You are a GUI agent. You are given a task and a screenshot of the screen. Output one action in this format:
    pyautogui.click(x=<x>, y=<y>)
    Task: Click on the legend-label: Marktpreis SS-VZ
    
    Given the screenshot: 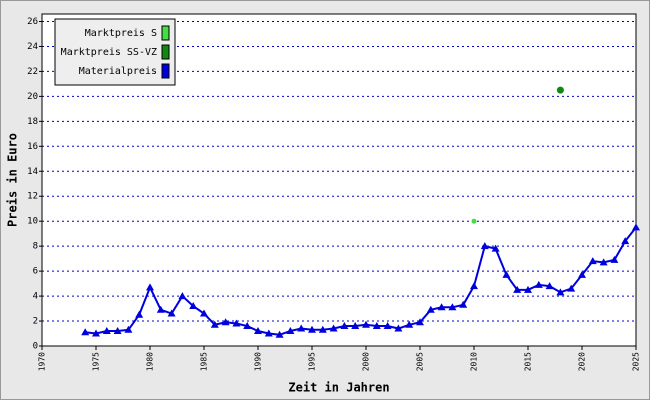 What is the action you would take?
    pyautogui.click(x=109, y=52)
    